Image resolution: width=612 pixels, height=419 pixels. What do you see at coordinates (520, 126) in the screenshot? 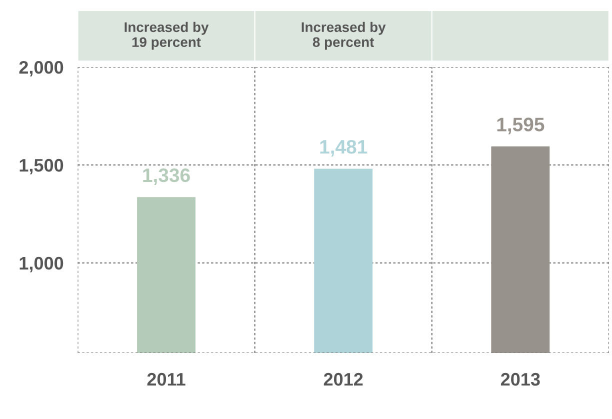
I see `data-label: 1,595` at bounding box center [520, 126].